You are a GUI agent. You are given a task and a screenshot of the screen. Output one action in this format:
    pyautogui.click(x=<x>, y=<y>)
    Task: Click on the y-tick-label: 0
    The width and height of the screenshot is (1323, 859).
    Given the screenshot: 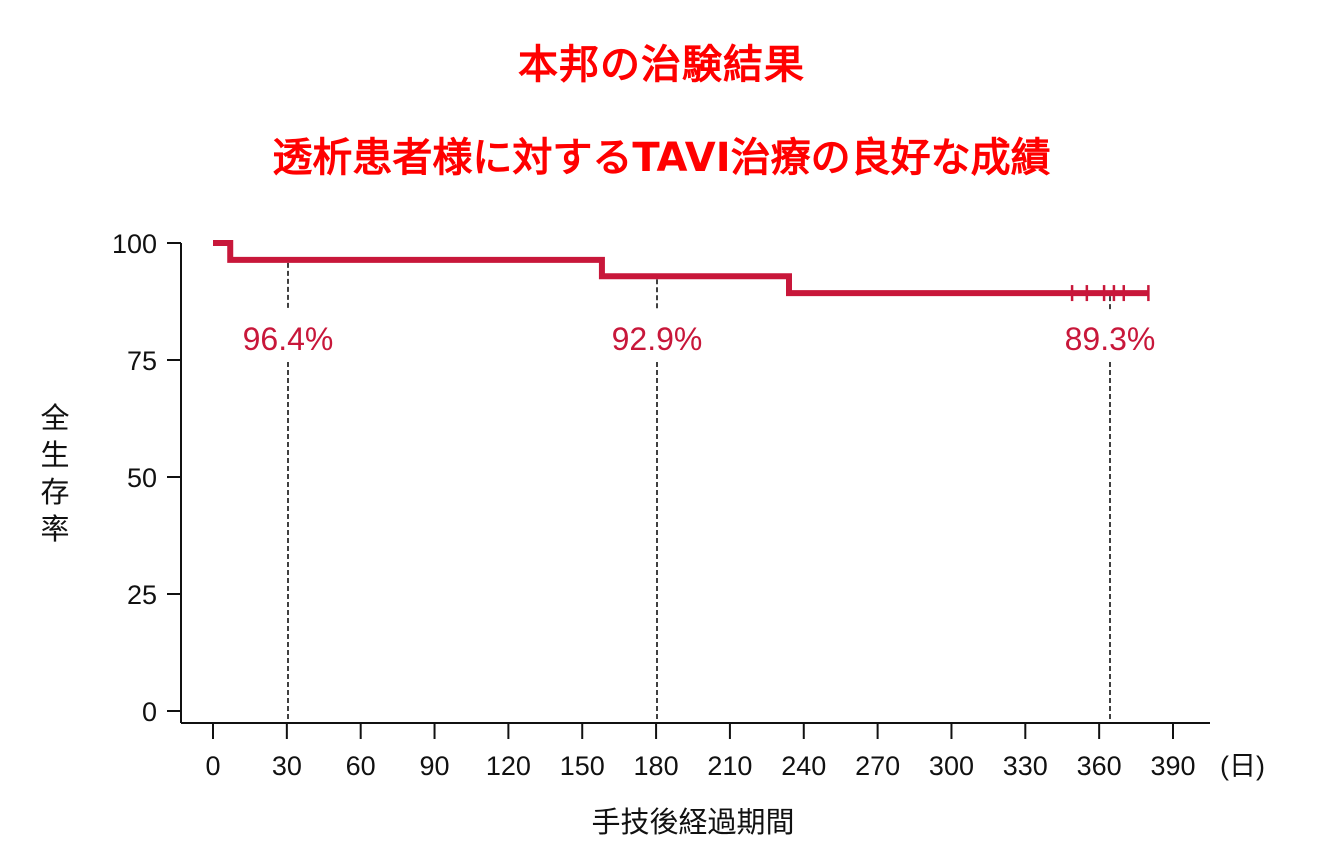 What is the action you would take?
    pyautogui.click(x=149, y=712)
    